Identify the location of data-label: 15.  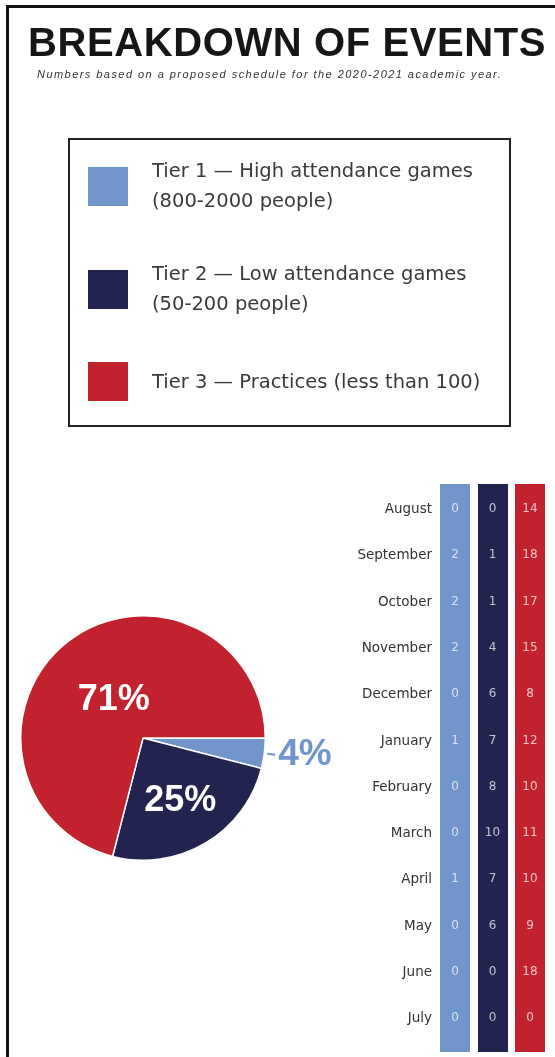
(530, 646).